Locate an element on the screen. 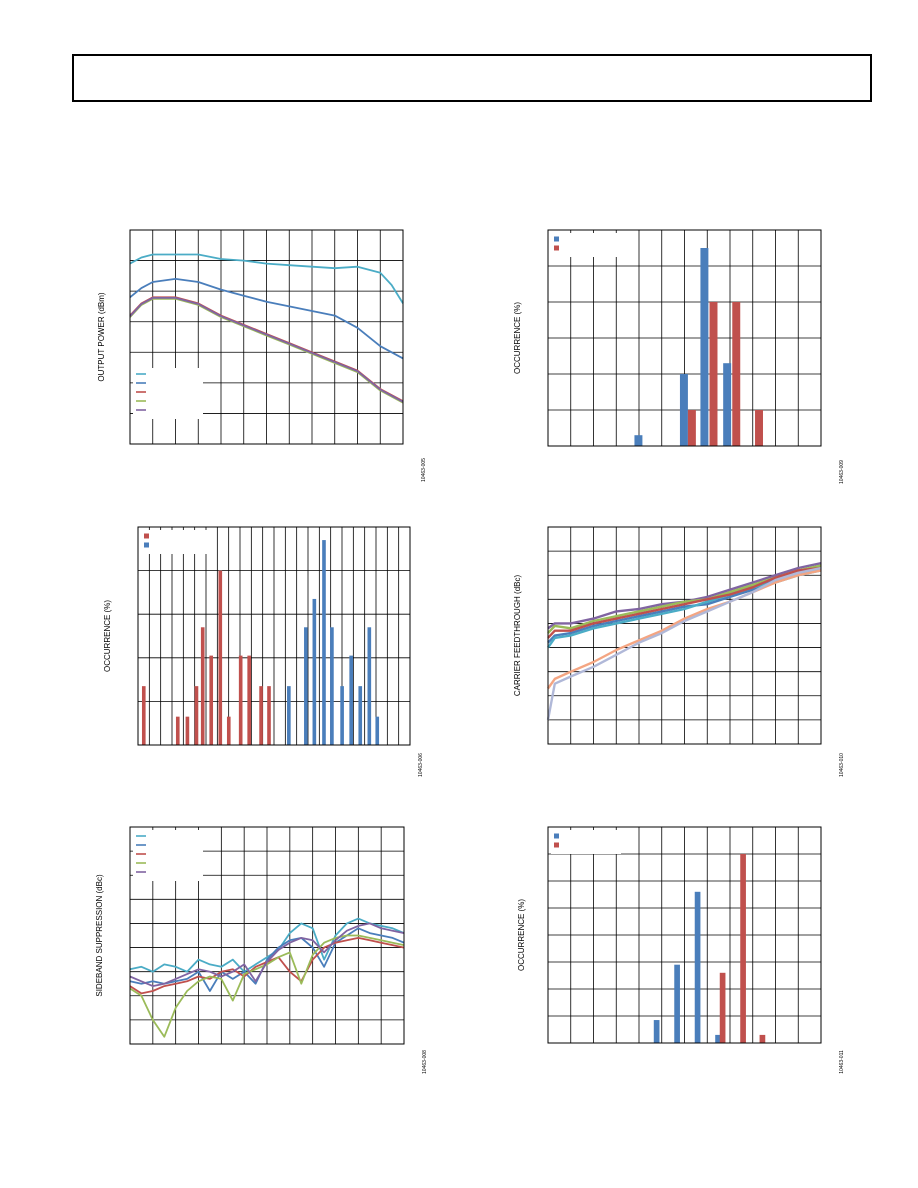 This screenshot has width=918, height=1188. chart-sideband-suppression: SIDEBAND SUPPRESSION (dBc) 10463-008 is located at coordinates (261, 950).